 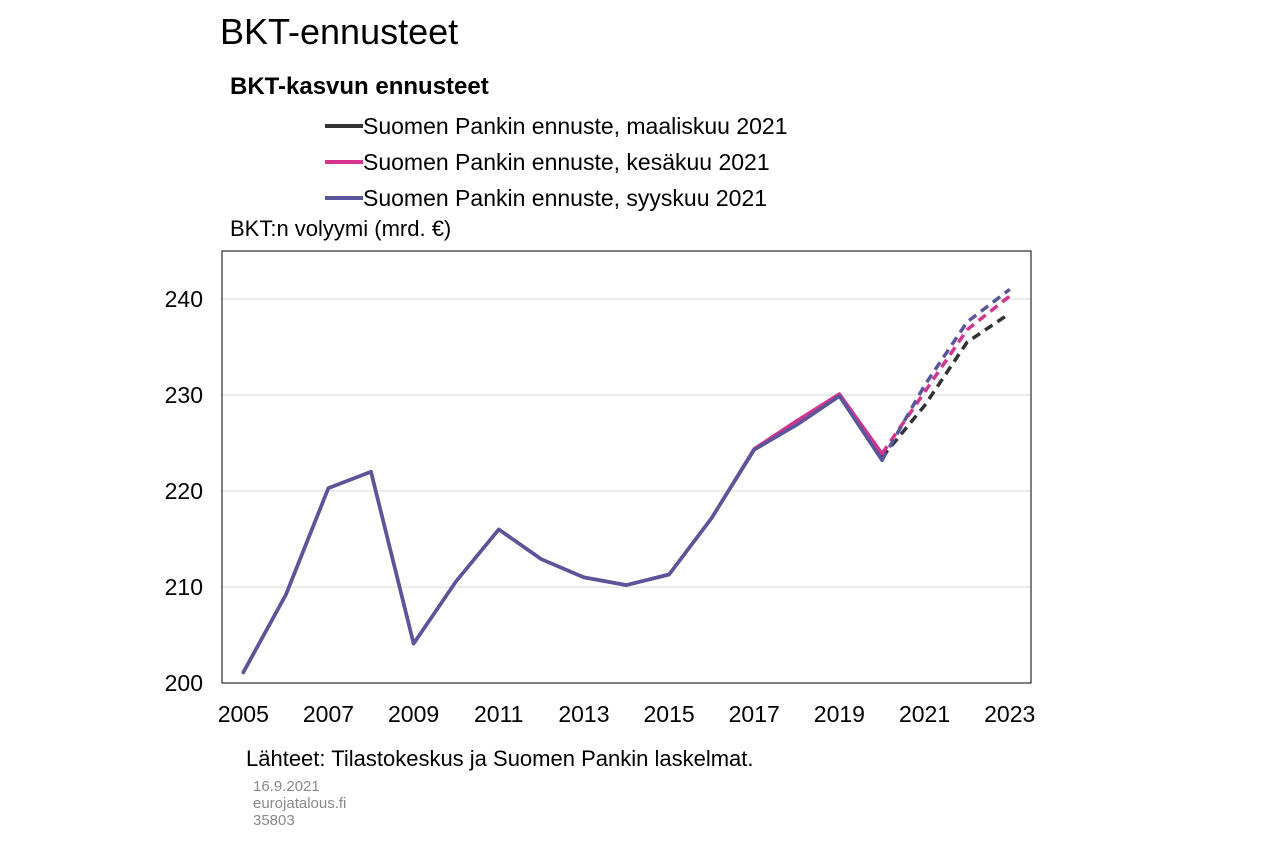 What do you see at coordinates (341, 228) in the screenshot?
I see `y-axis-label: BKT:n volyymi (mrd. €)` at bounding box center [341, 228].